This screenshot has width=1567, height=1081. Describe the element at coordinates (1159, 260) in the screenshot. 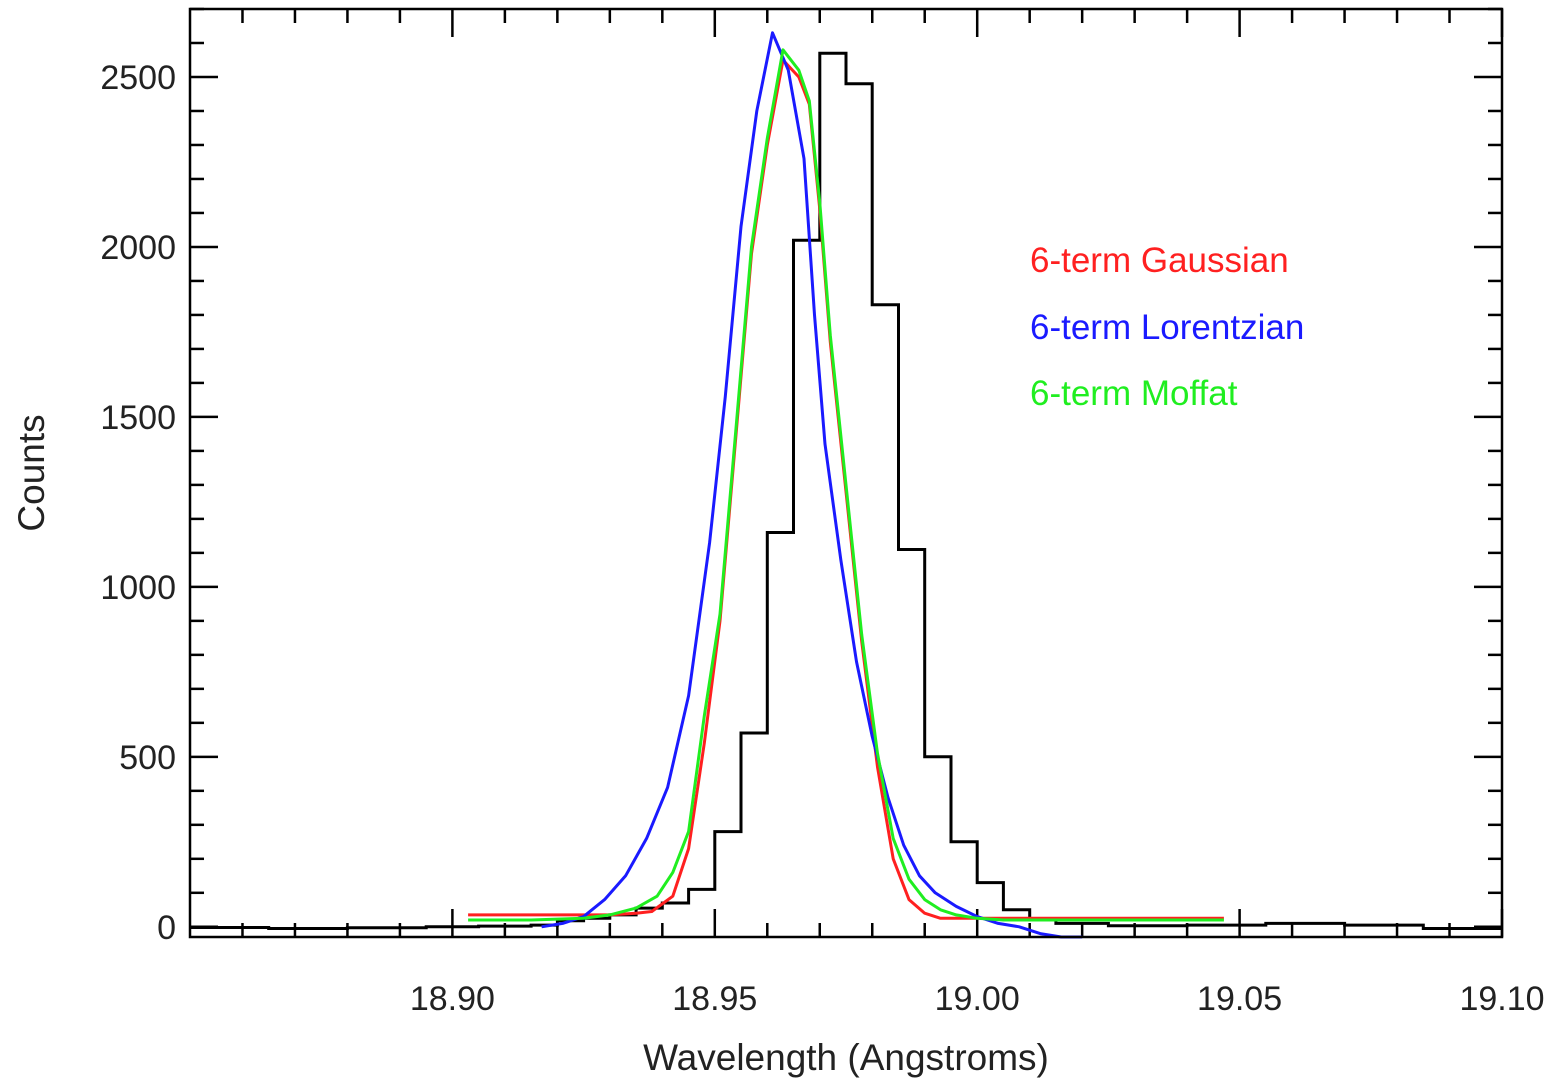

I see `legend-entry-6-term-gaussian: 6-term Gaussian` at that location.